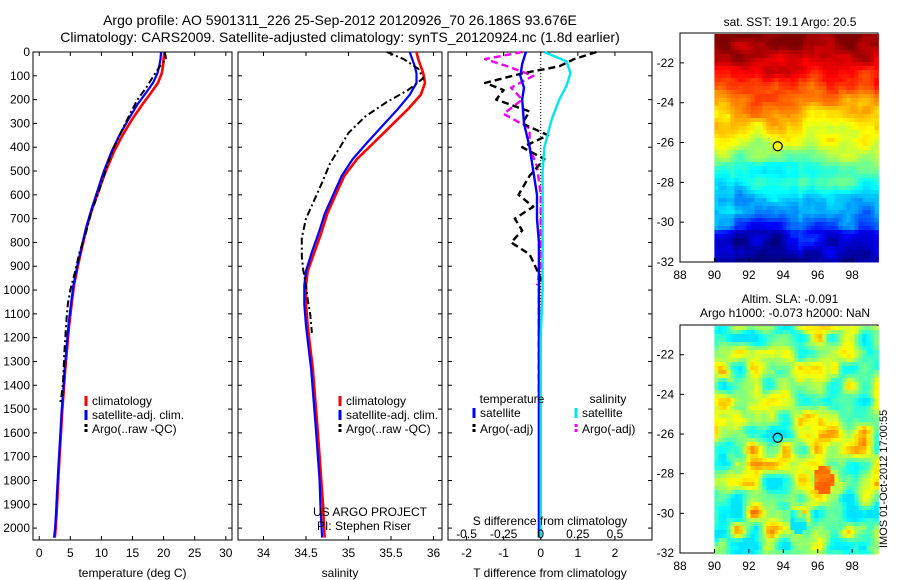  I want to click on s-tick-label: 0.25, so click(578, 534).